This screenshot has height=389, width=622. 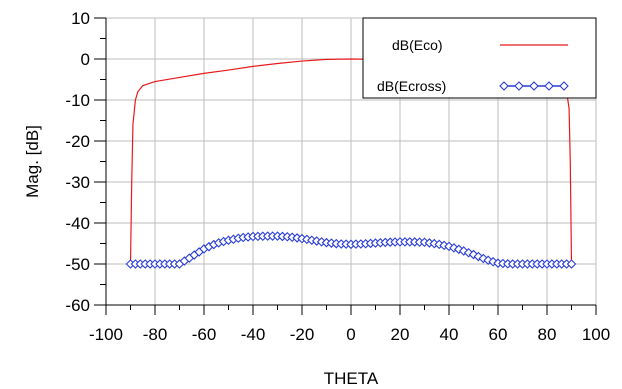 I want to click on y-tick-label: -50, so click(x=77, y=264).